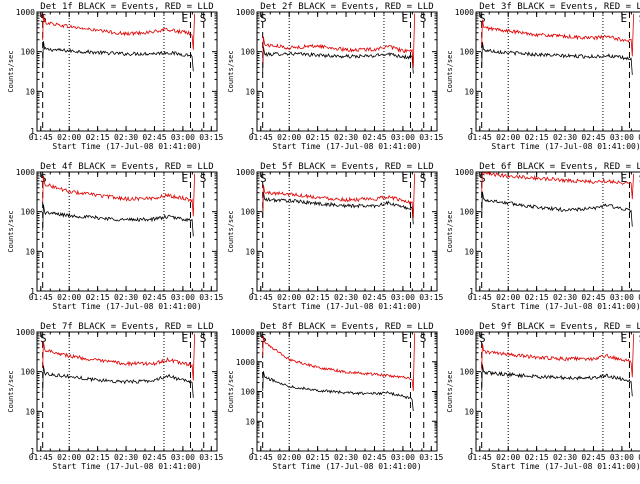 This screenshot has height=484, width=640. What do you see at coordinates (346, 167) in the screenshot?
I see `panel-title: Det 5f BLACK = Events, RED = LLD` at bounding box center [346, 167].